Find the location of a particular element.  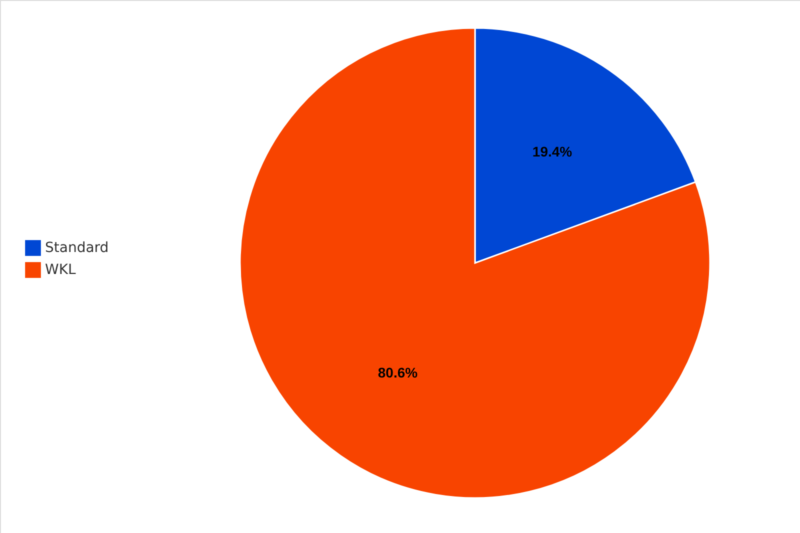

legend-label: WKL is located at coordinates (60, 270).